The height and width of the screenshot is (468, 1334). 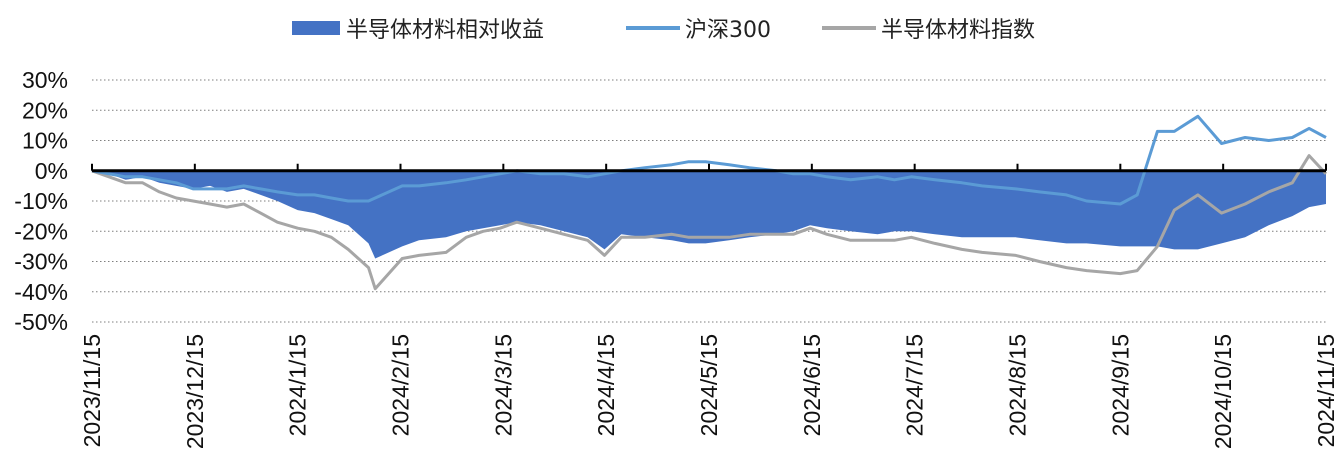 What do you see at coordinates (606, 385) in the screenshot?
I see `x-tick-label: 2024/4/15` at bounding box center [606, 385].